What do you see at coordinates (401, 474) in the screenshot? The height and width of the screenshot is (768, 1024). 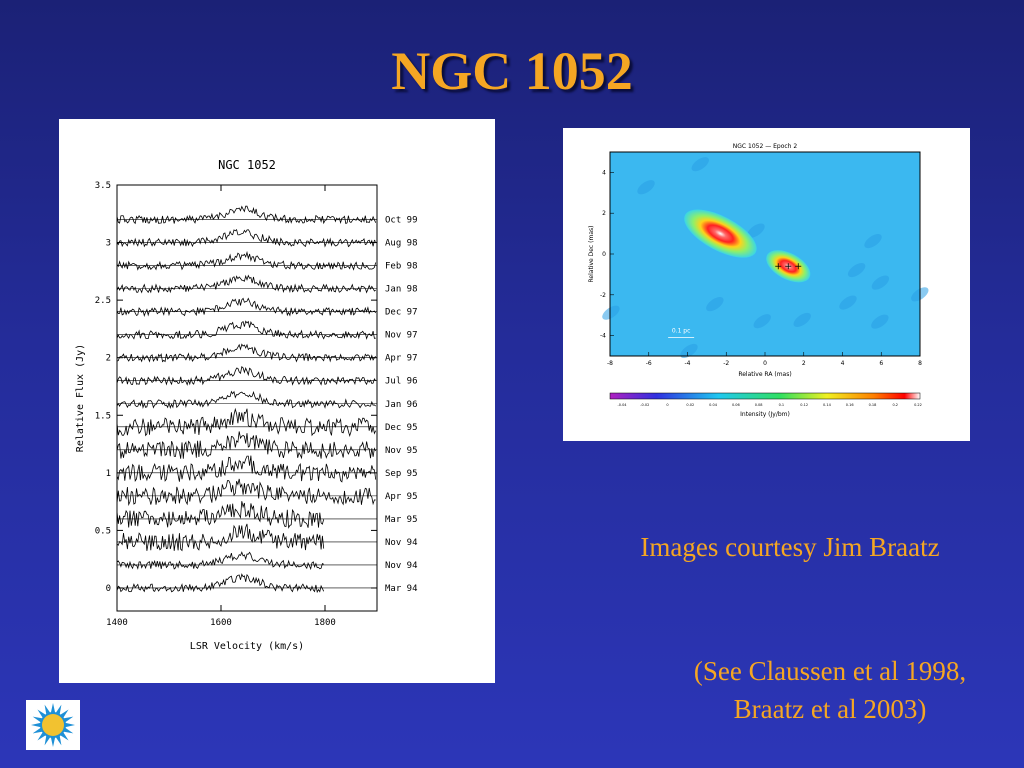 I see `series-label: Sep 95` at bounding box center [401, 474].